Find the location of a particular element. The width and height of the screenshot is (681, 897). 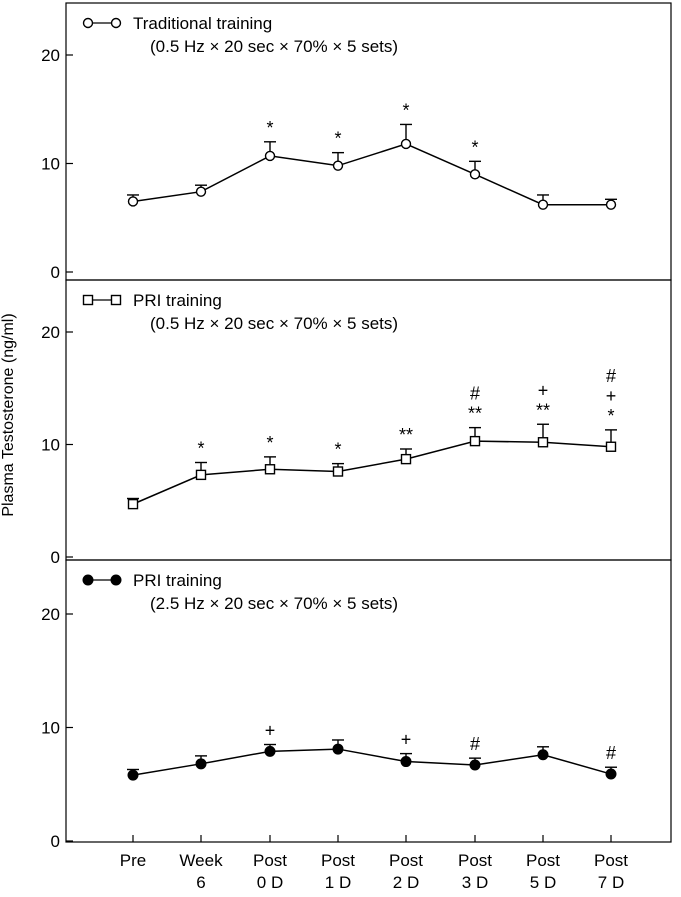

x-tick-label: 3 D is located at coordinates (475, 882).